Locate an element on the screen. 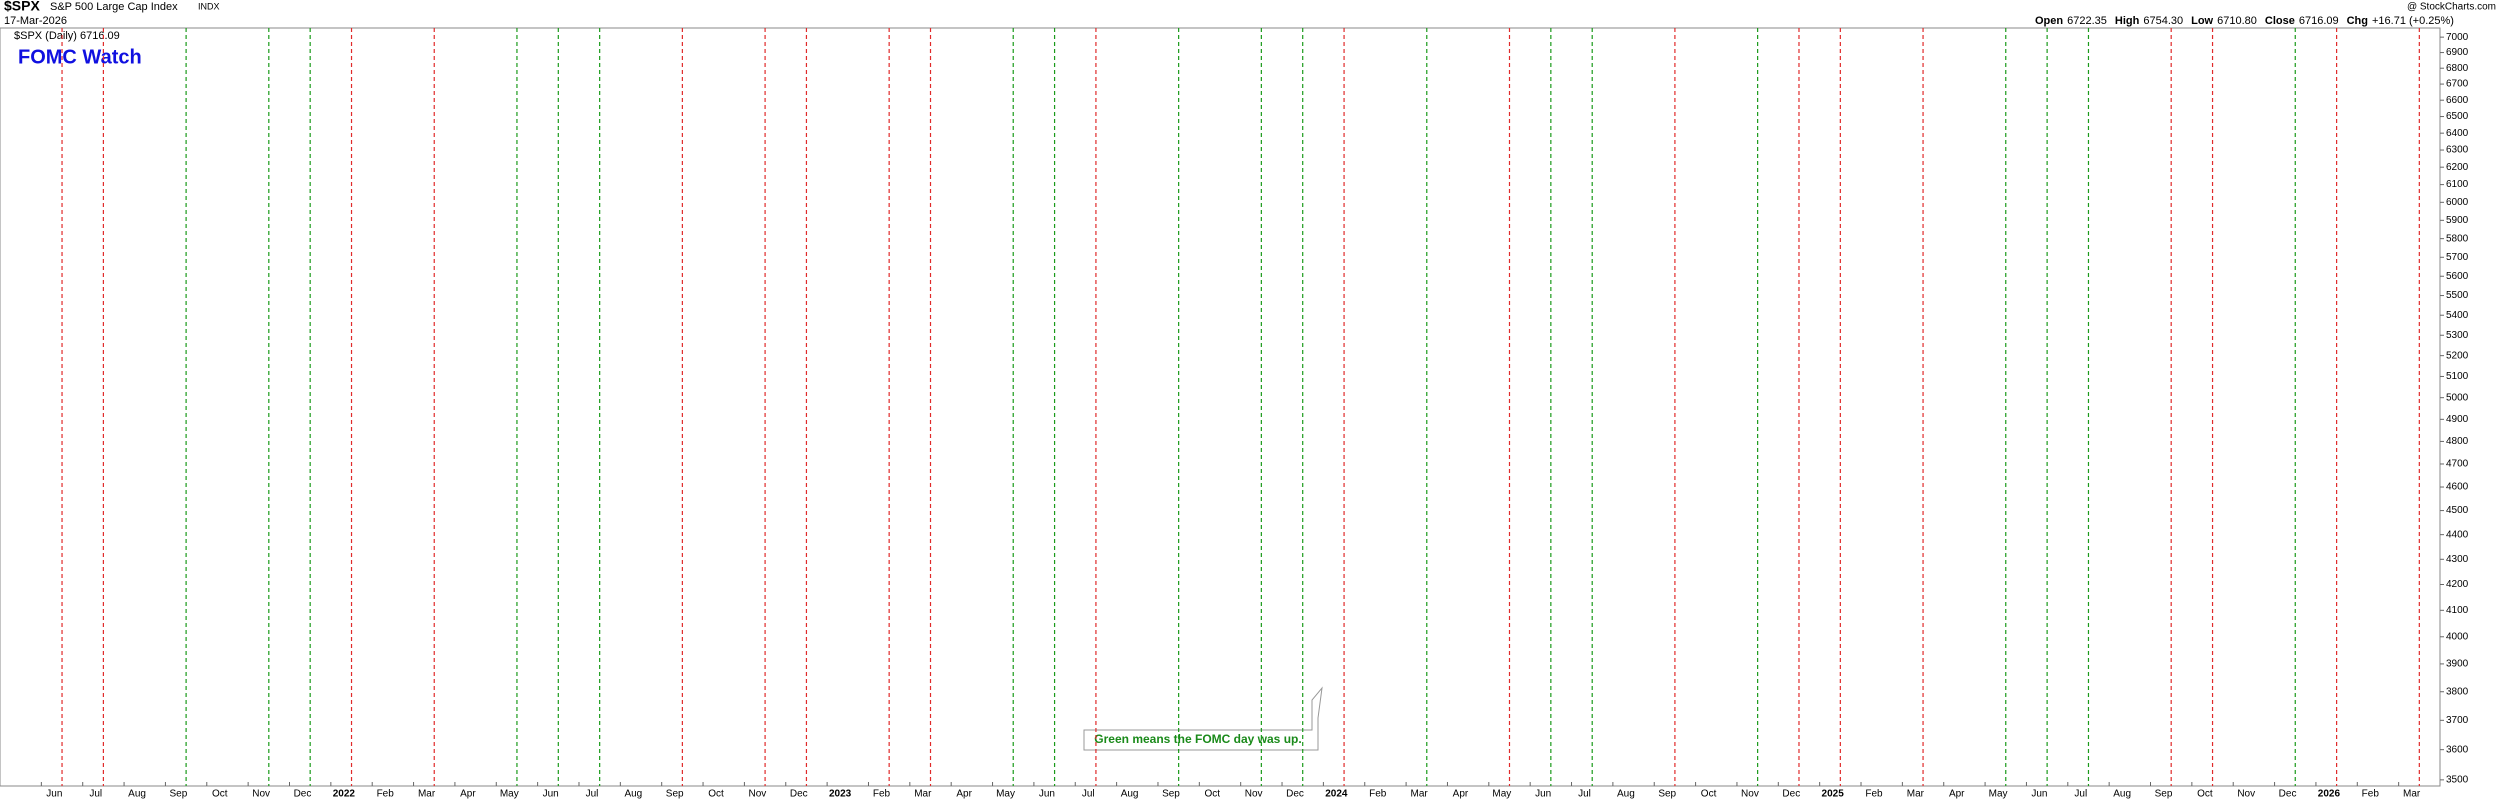  y-tick-label: 4000 is located at coordinates (2457, 636).